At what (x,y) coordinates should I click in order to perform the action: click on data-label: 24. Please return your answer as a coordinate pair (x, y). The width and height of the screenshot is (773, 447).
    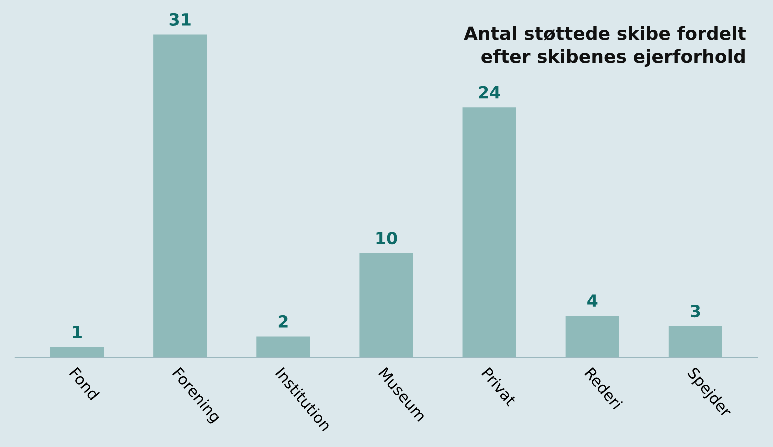
    Looking at the image, I should click on (489, 92).